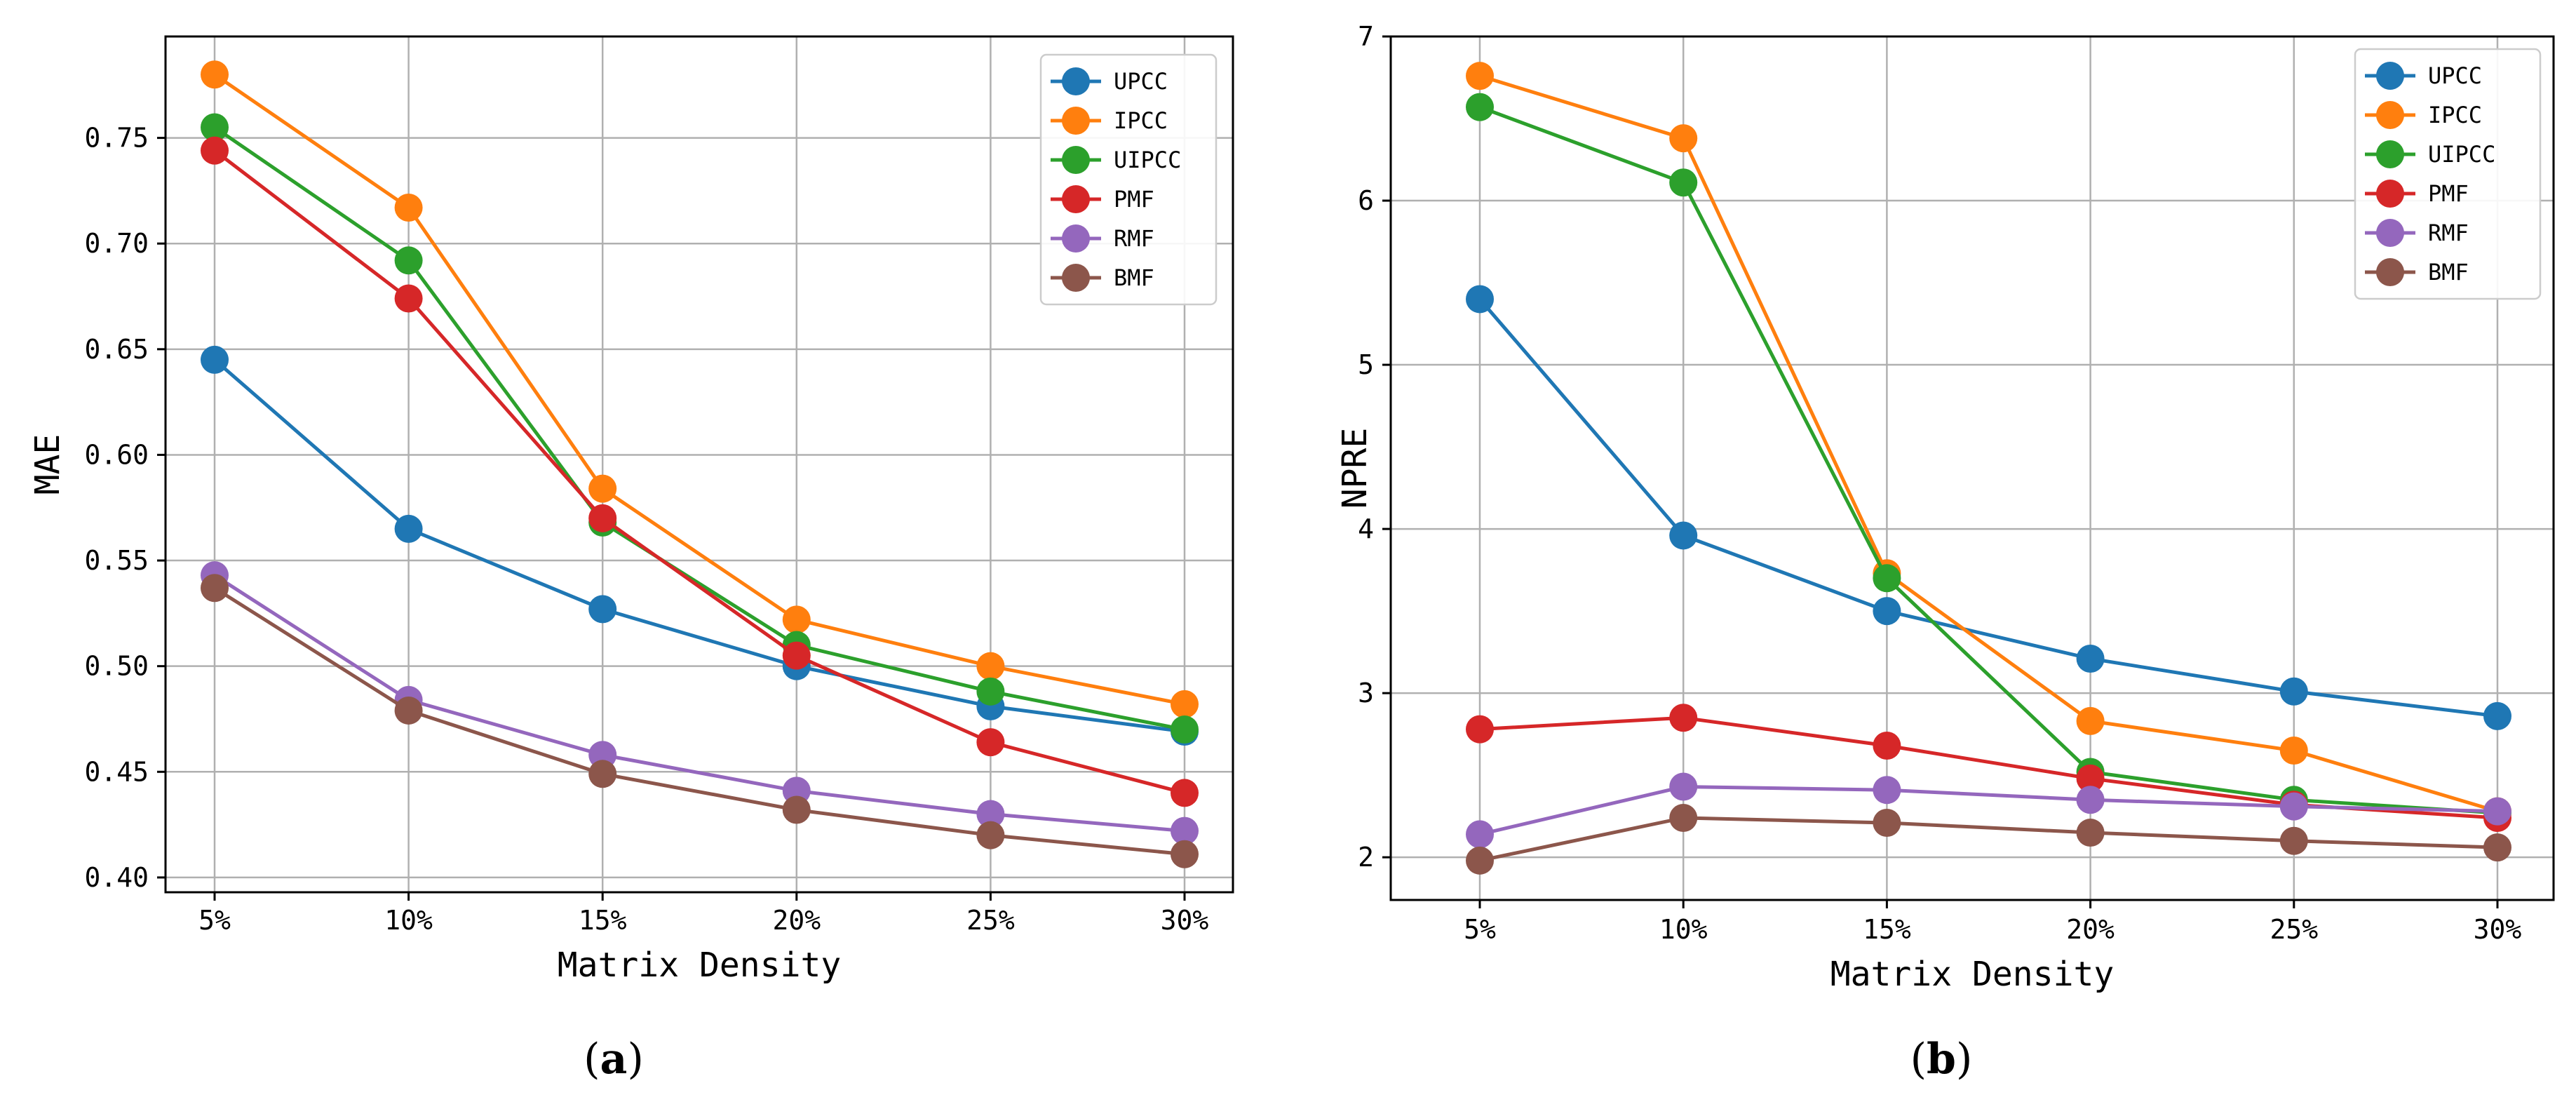 This screenshot has height=1109, width=2576. Describe the element at coordinates (1141, 81) in the screenshot. I see `legend-label: UPCC` at that location.